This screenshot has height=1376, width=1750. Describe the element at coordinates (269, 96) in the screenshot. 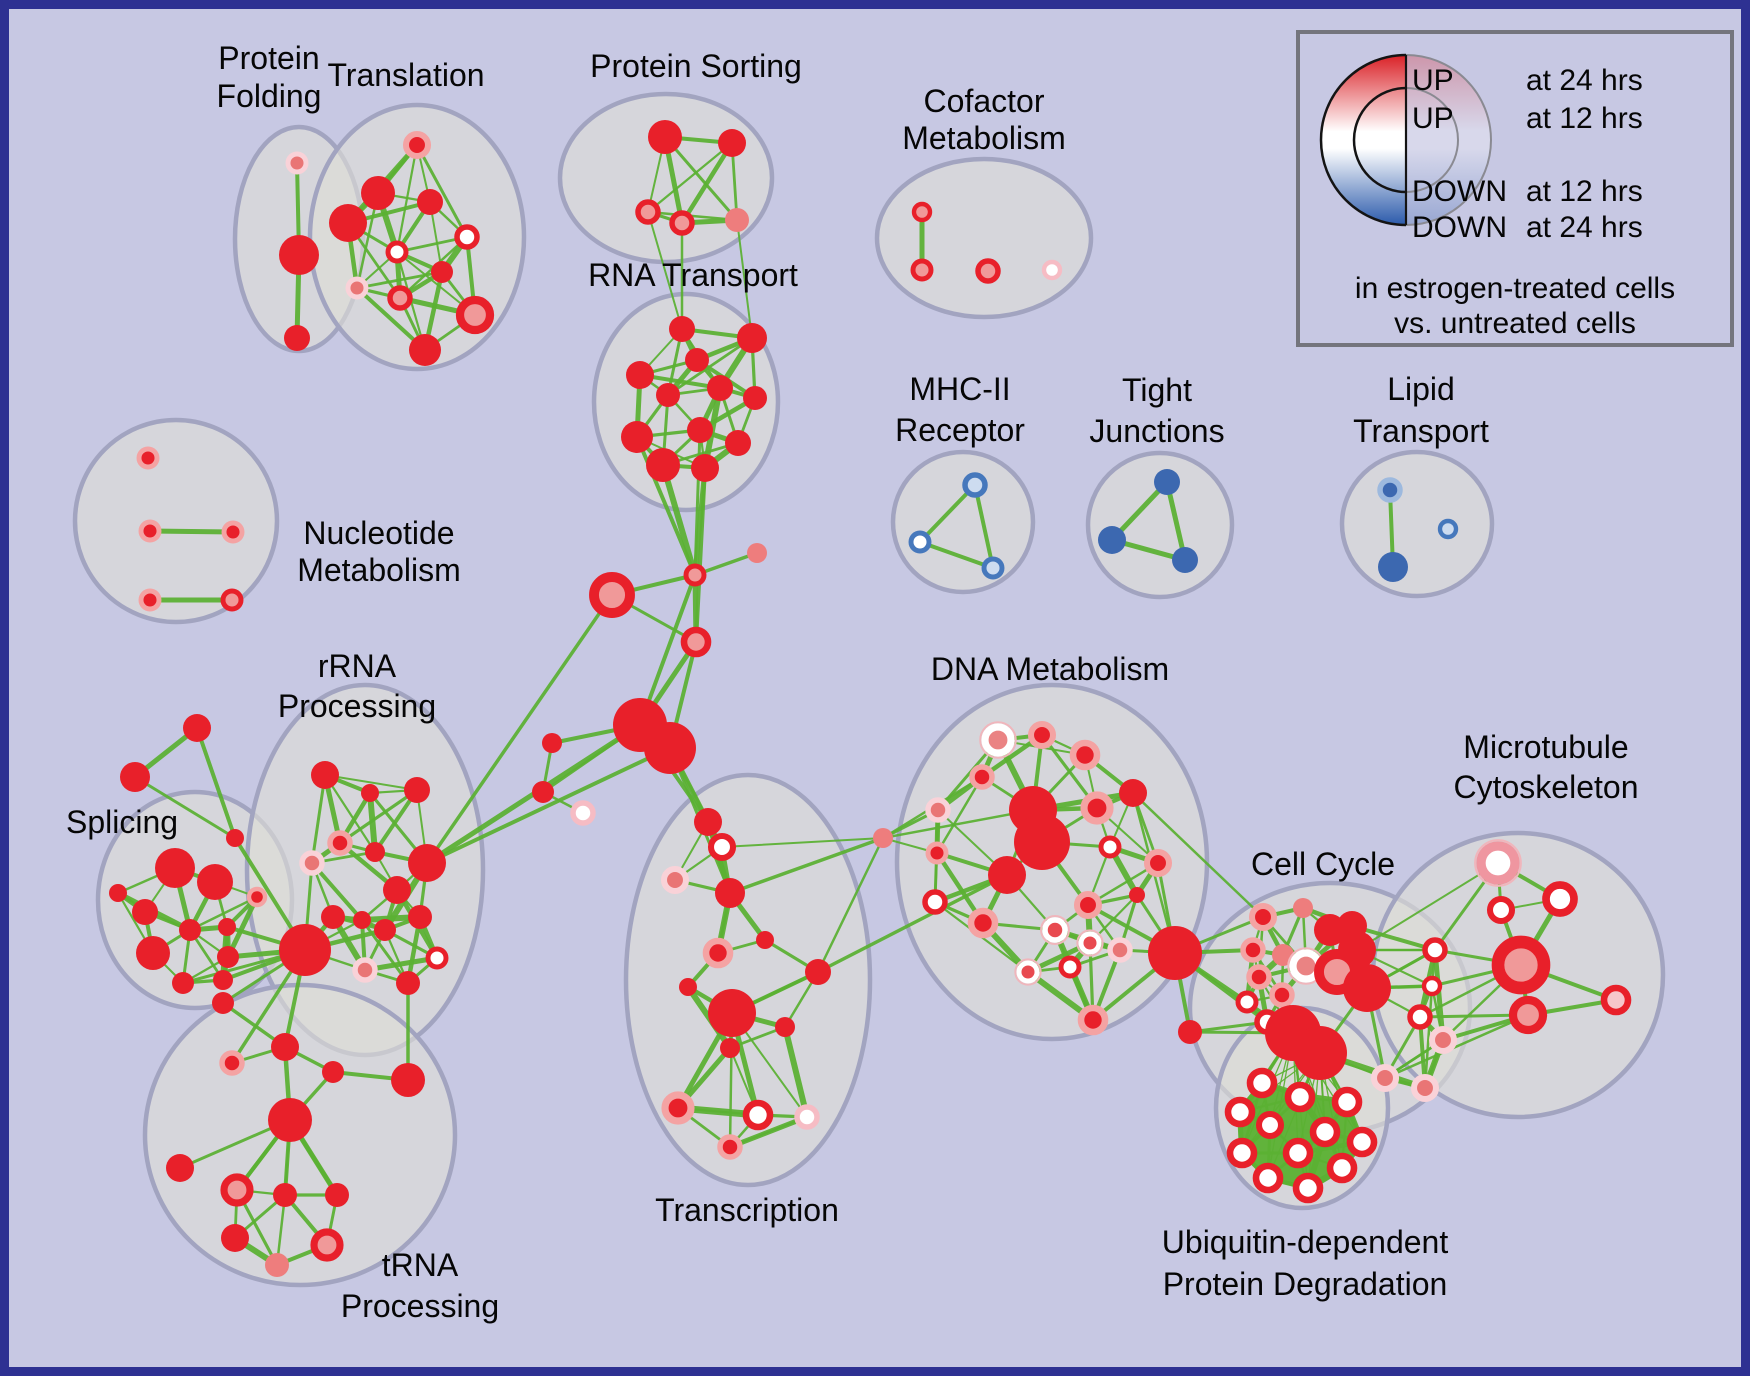

I see `cluster-label-protein-folding: Folding` at that location.